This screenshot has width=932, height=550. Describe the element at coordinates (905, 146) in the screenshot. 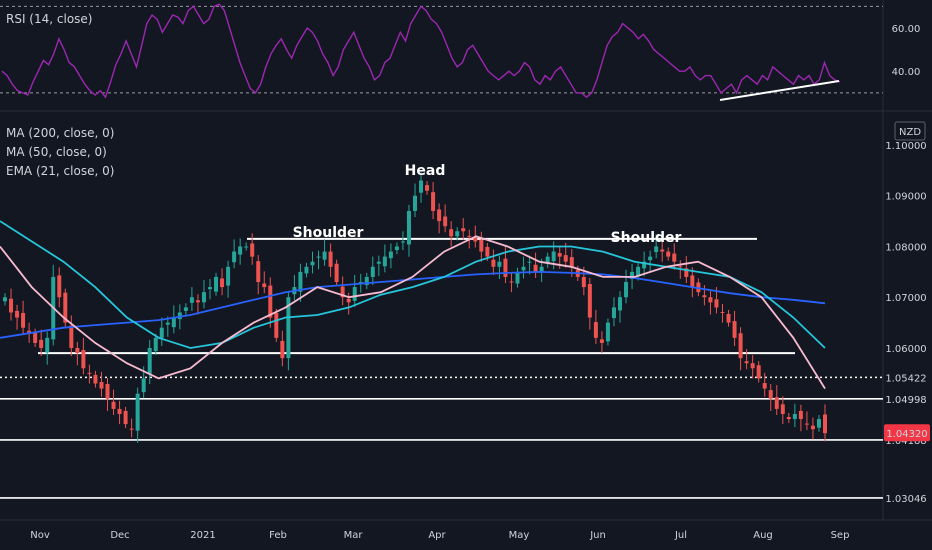

I see `price-tick-label: 1.10000` at that location.